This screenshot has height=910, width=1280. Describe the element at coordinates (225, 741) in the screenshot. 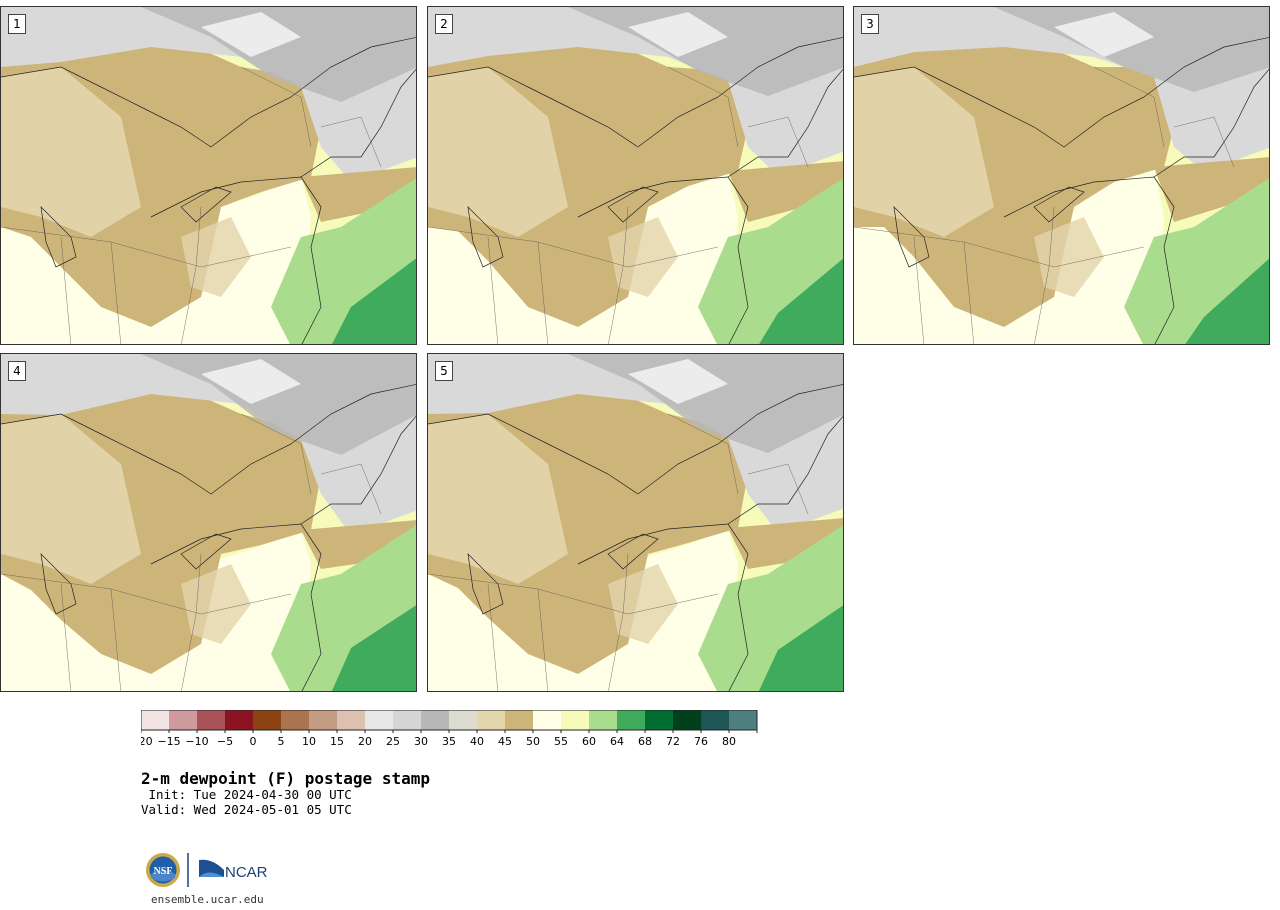

I see `colorbar-tick-label: −5` at that location.